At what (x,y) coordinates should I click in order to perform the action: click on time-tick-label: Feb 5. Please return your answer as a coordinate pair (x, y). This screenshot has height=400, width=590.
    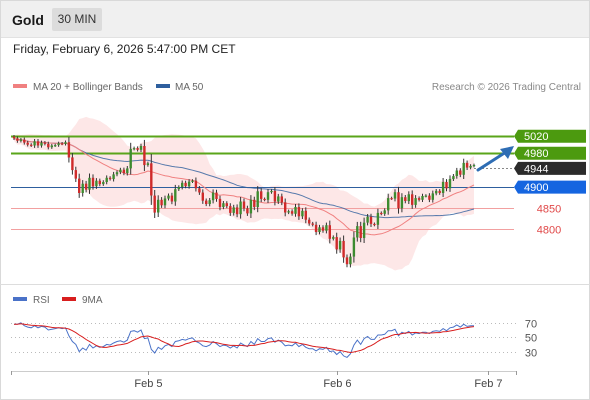
    Looking at the image, I should click on (148, 384).